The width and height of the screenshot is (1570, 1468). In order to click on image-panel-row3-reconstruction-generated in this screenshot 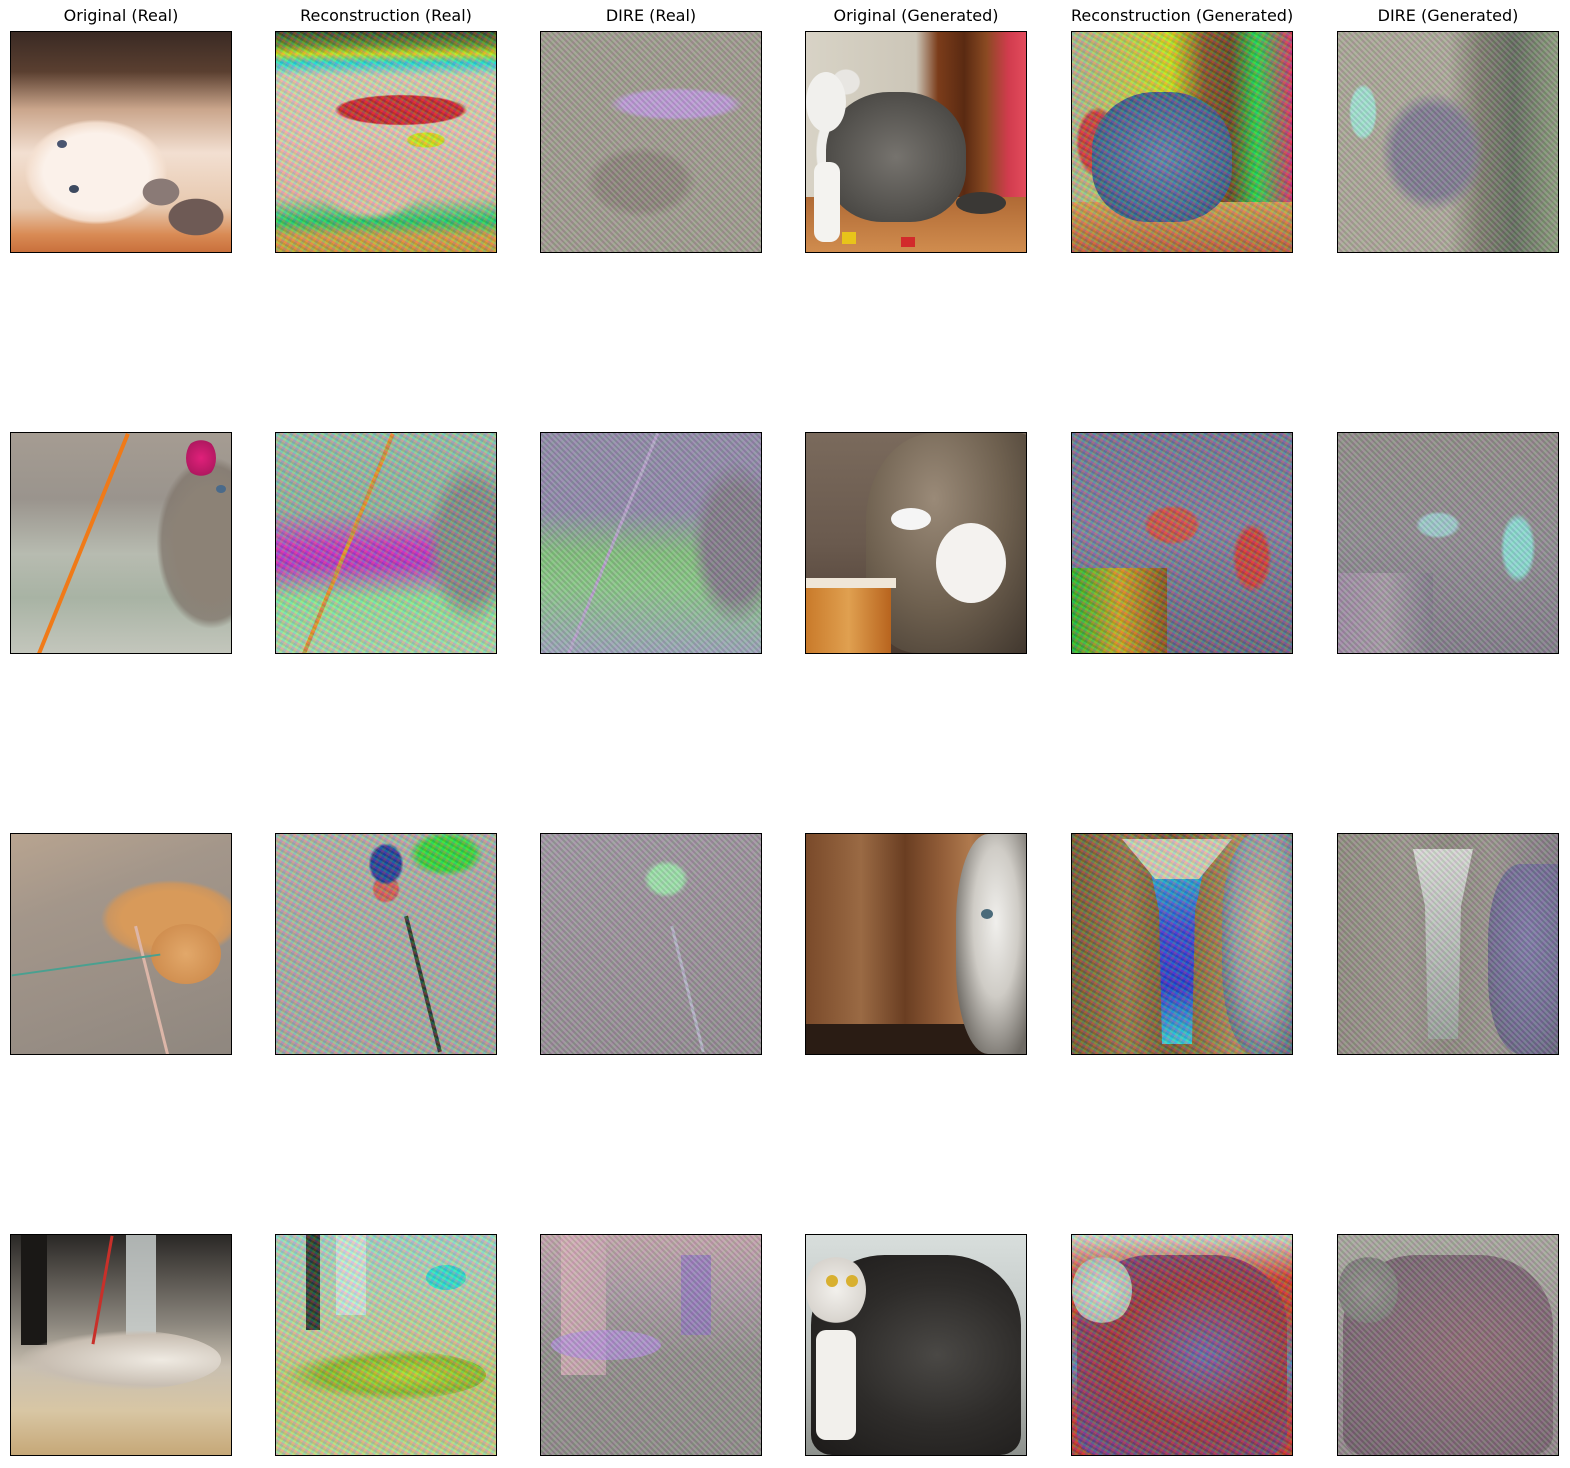, I will do `click(1182, 944)`.